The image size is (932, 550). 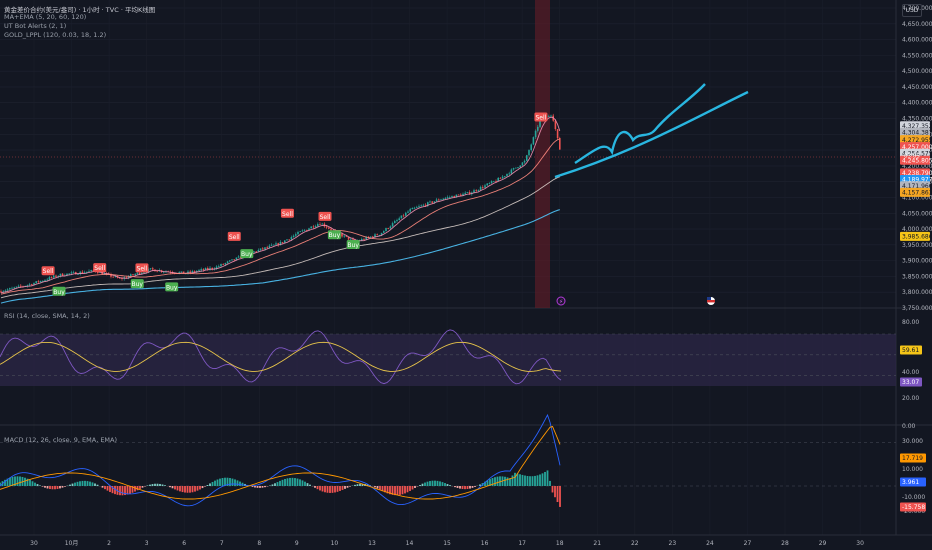 What do you see at coordinates (485, 543) in the screenshot?
I see `date-tick-label: 16` at bounding box center [485, 543].